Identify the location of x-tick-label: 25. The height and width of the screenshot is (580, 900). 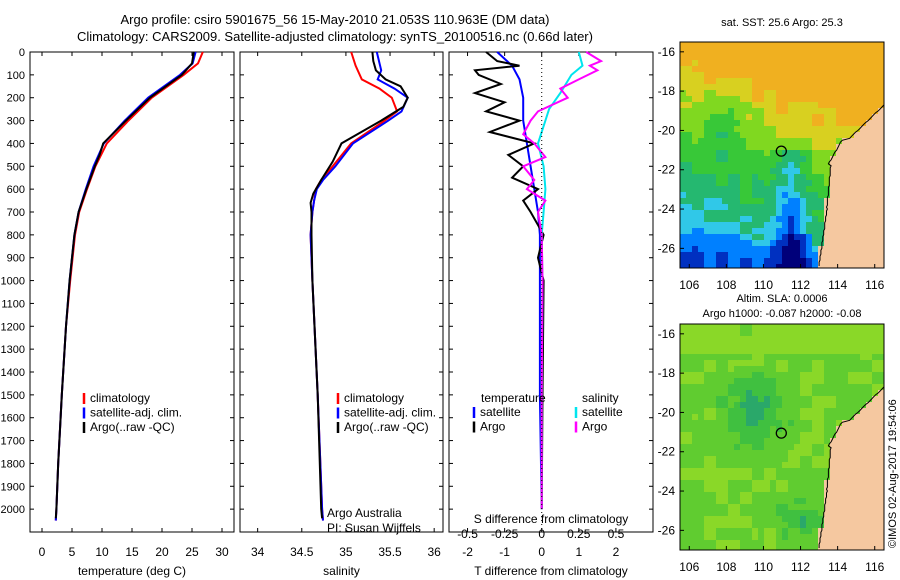
(192, 552).